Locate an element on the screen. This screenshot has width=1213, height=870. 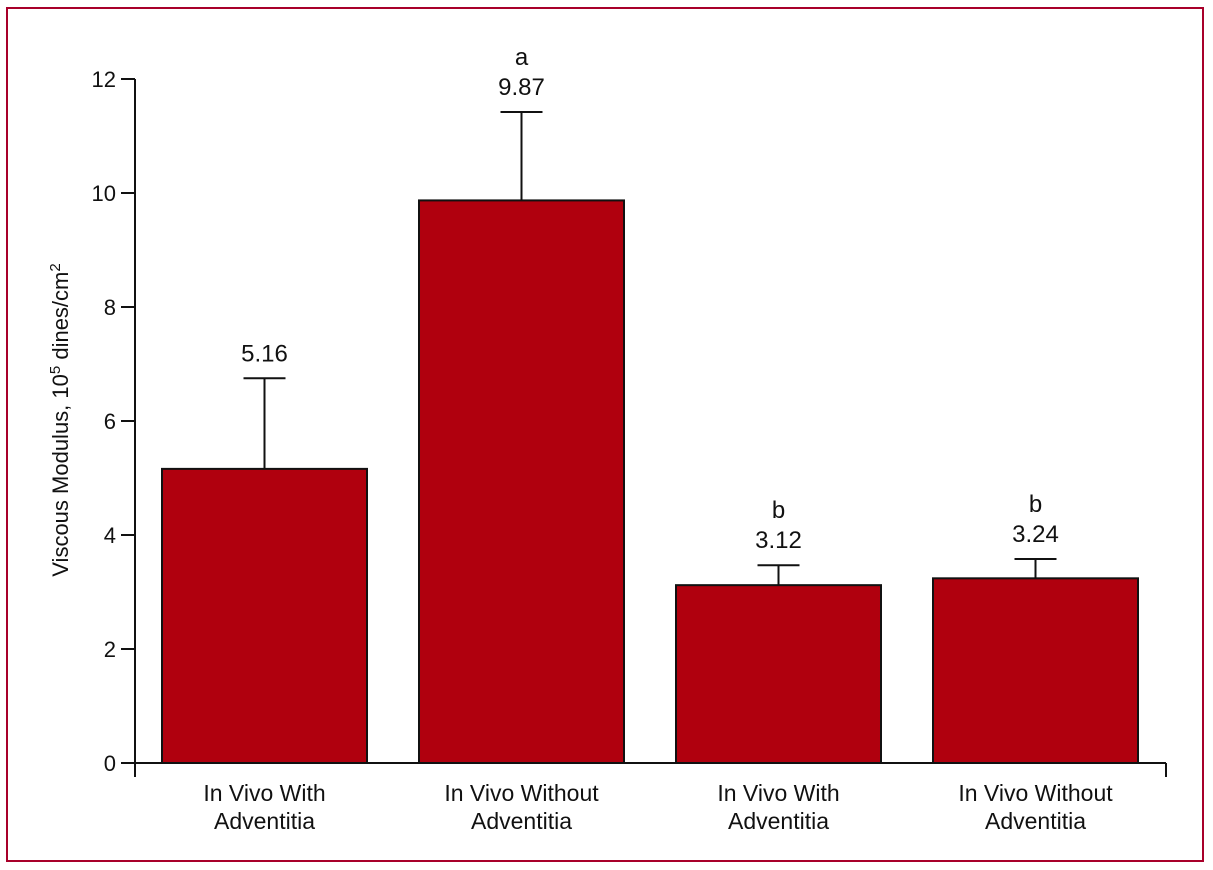
y-tick-label: 2 is located at coordinates (110, 649).